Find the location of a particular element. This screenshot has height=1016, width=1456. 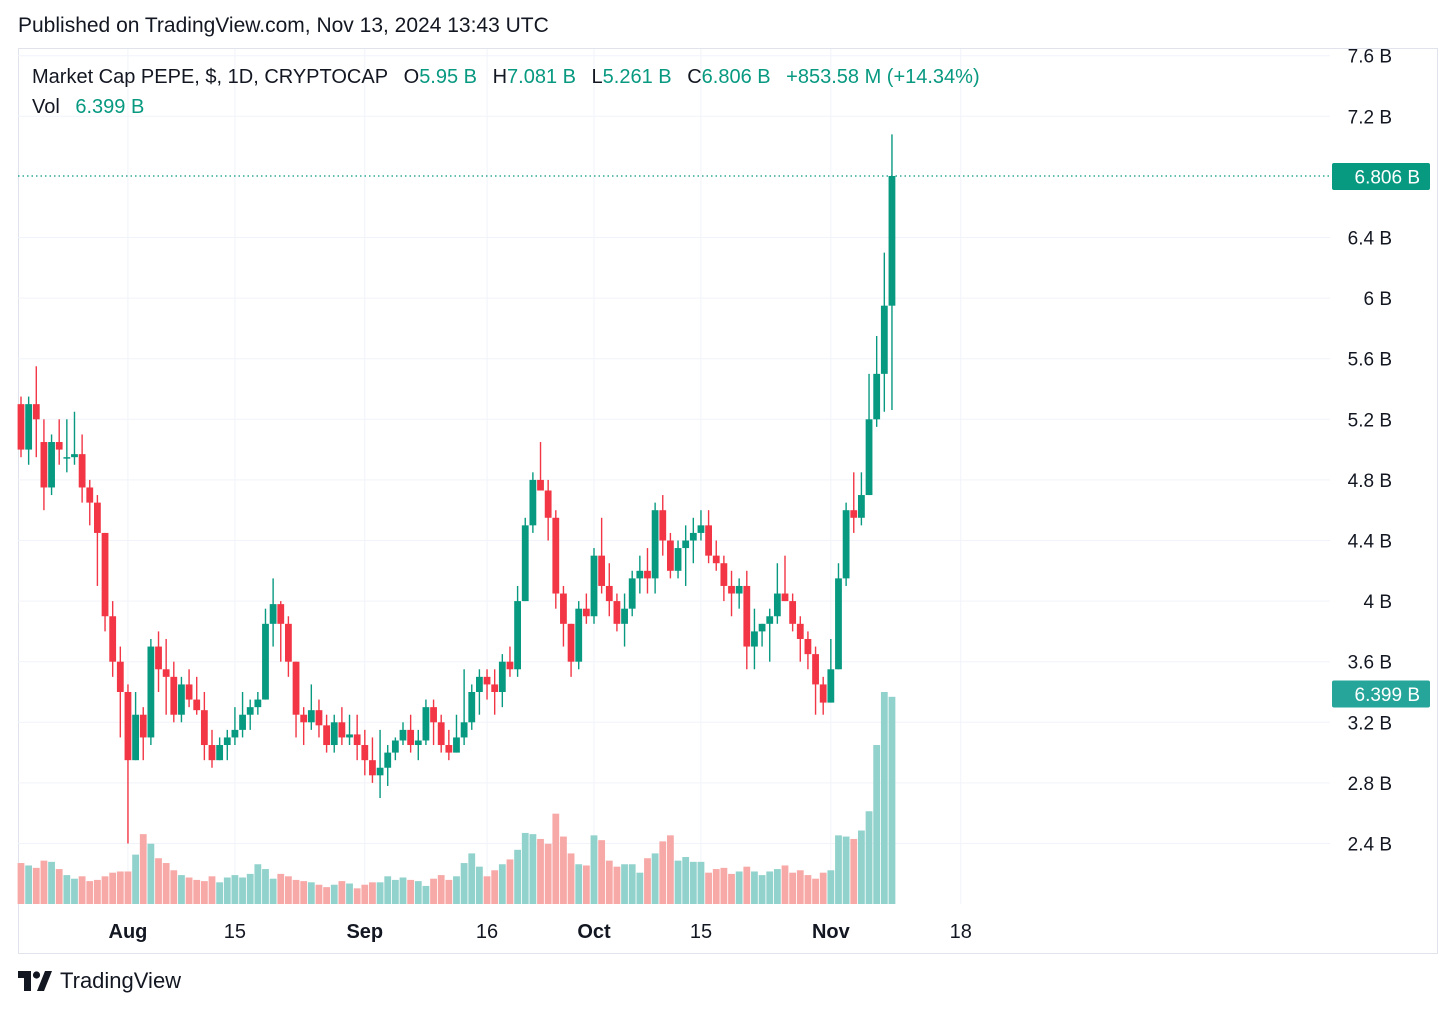

legend-open-label: O is located at coordinates (411, 77).